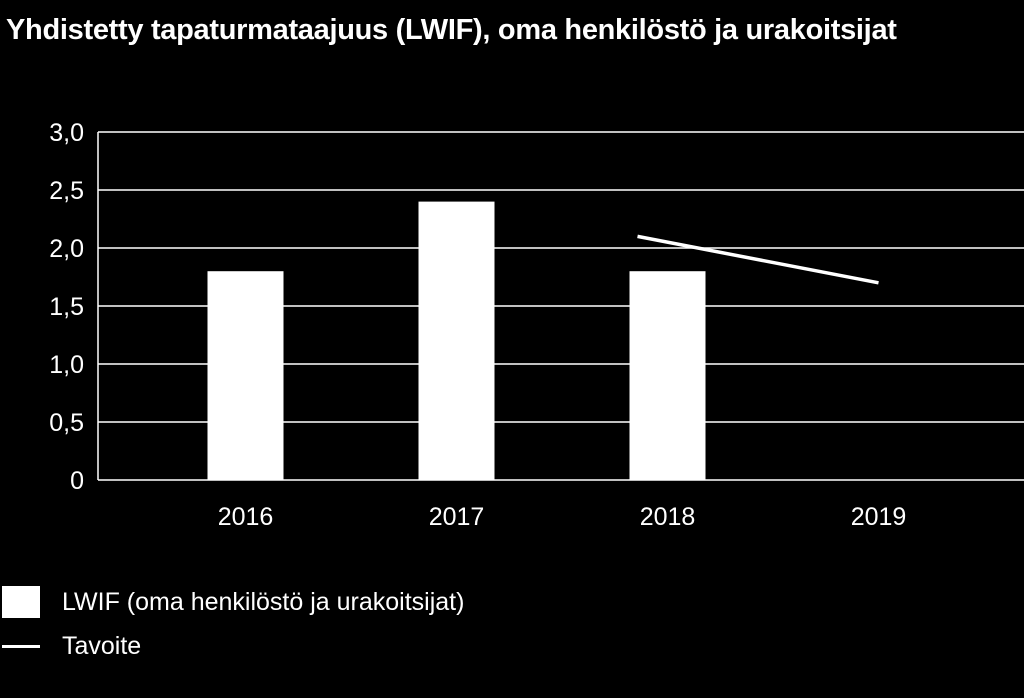 This screenshot has width=1024, height=698. Describe the element at coordinates (66, 191) in the screenshot. I see `y-tick-label: 2,5` at that location.